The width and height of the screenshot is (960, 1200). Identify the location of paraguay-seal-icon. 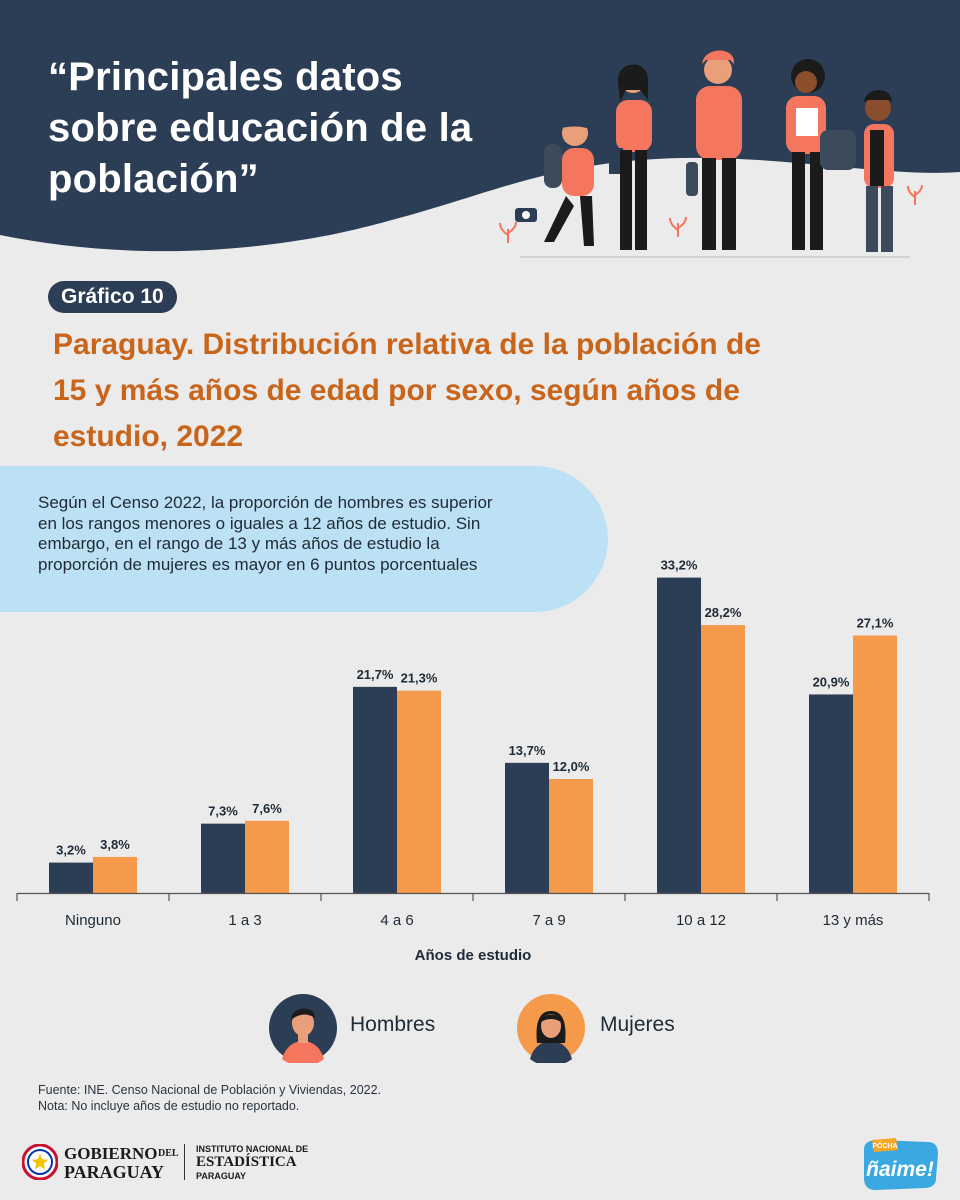
(40, 1162).